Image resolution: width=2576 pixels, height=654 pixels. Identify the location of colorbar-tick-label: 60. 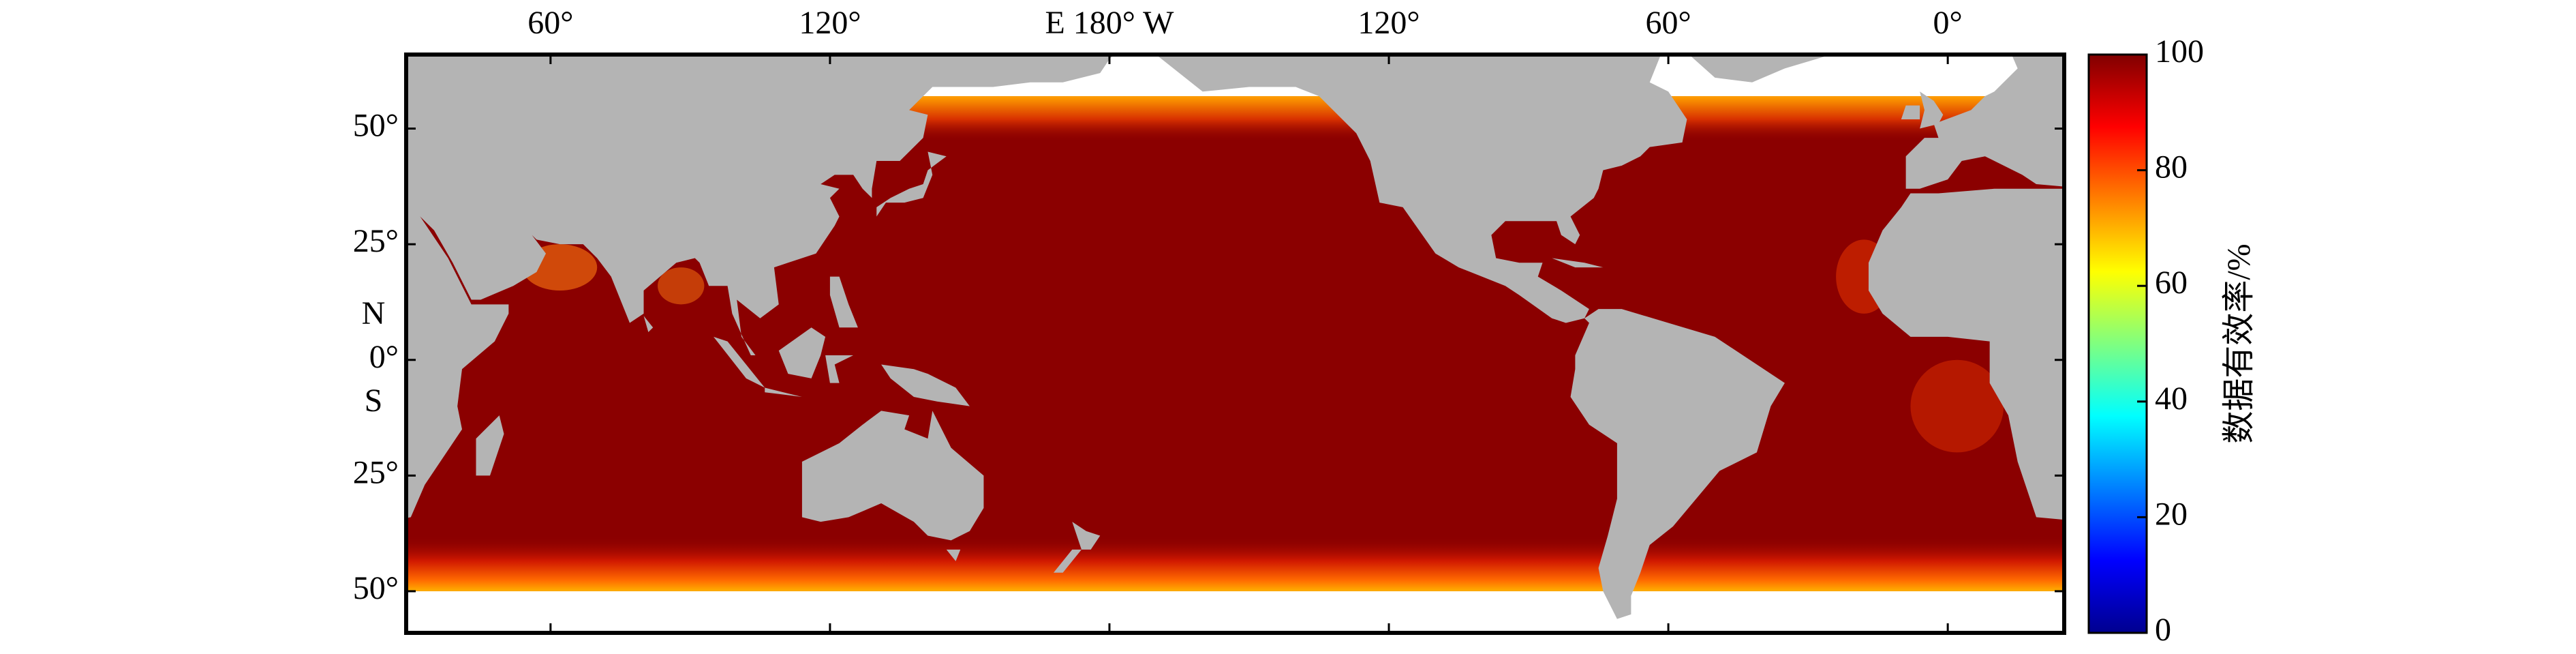
(2171, 283).